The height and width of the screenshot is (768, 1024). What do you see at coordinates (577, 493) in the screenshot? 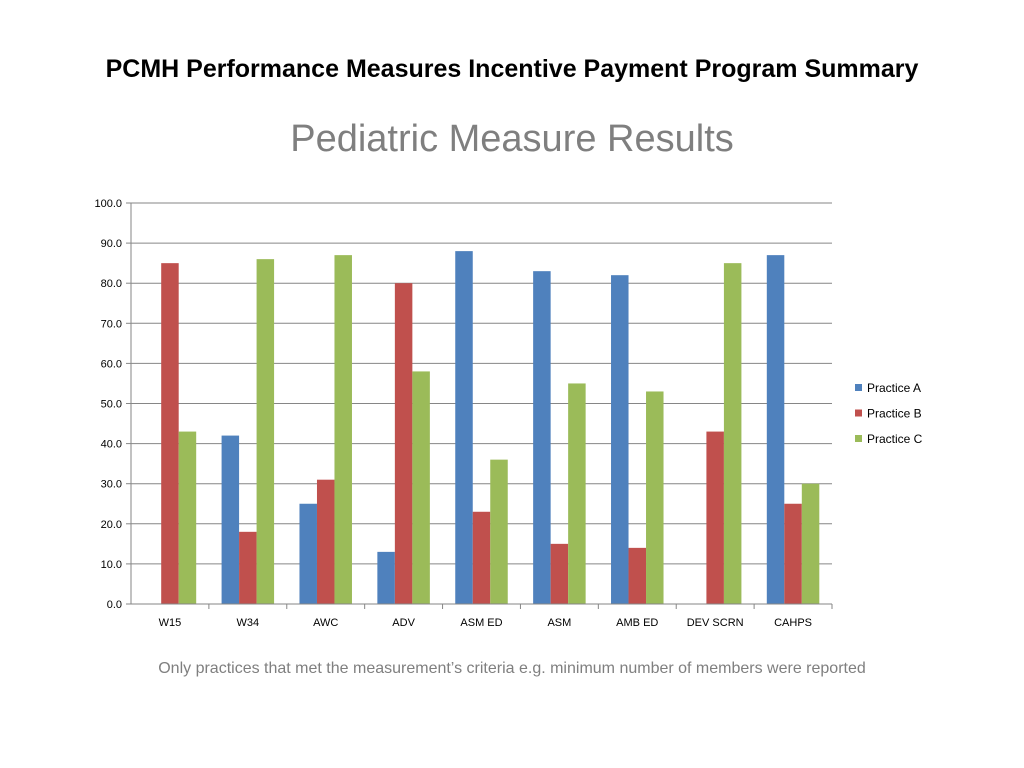
I see `bar-practice-c-asm` at bounding box center [577, 493].